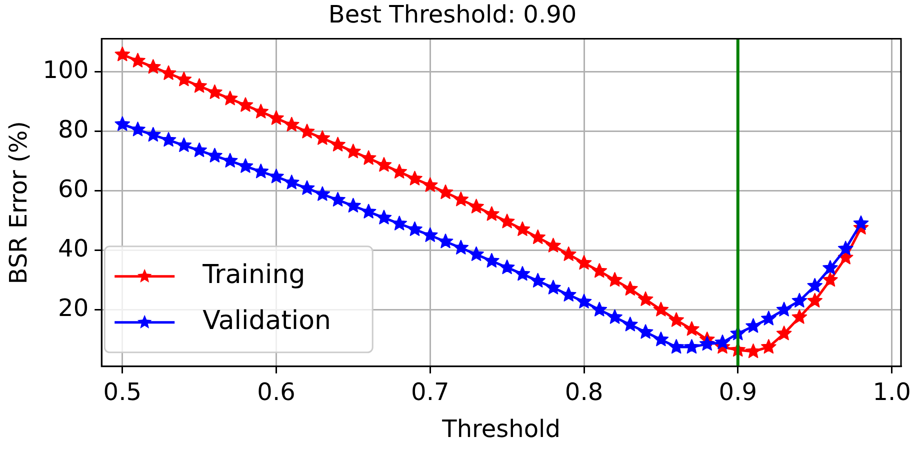 The width and height of the screenshot is (923, 449). I want to click on y-axis-title: BSR Error (%), so click(18, 202).